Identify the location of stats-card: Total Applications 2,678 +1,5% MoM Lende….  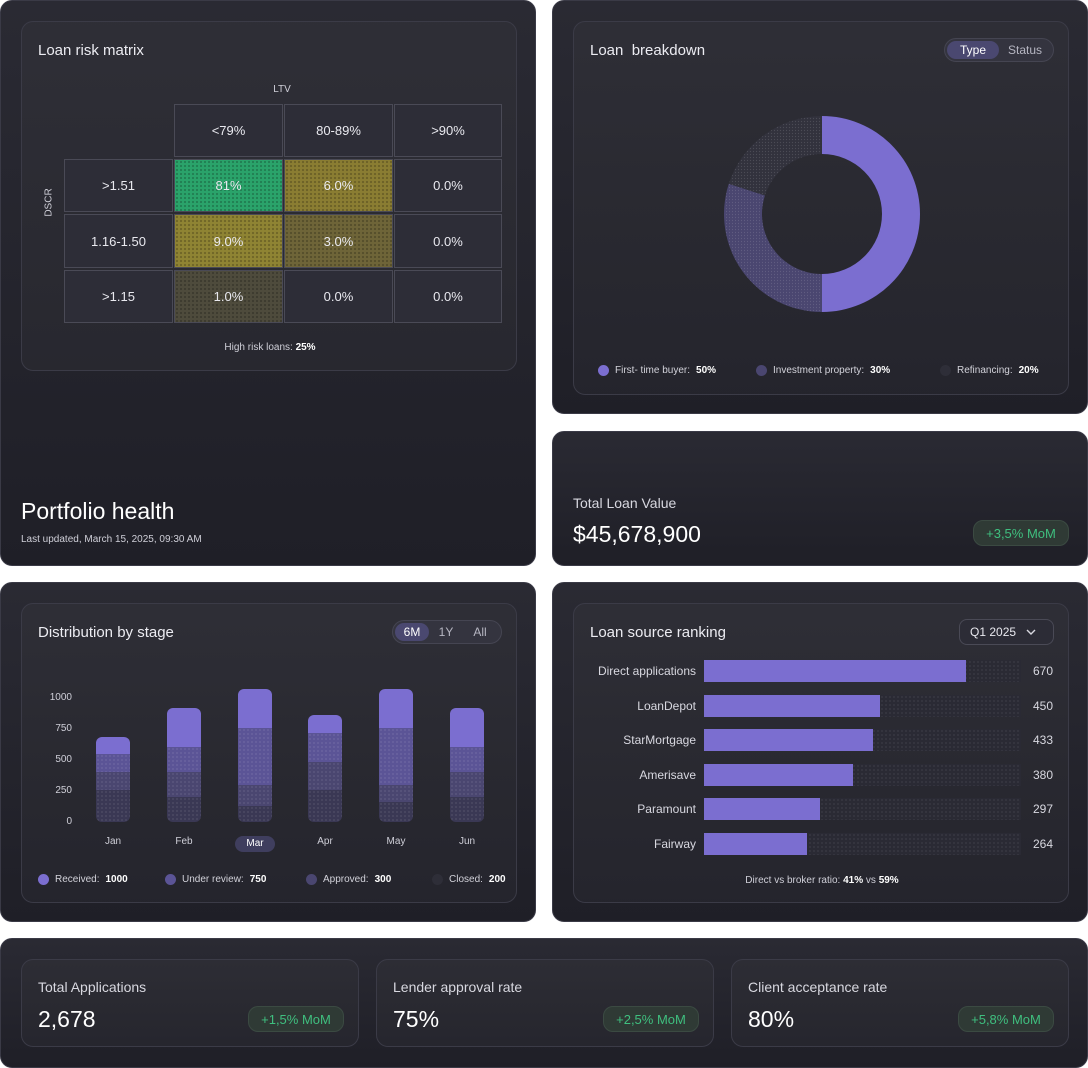
(544, 1003).